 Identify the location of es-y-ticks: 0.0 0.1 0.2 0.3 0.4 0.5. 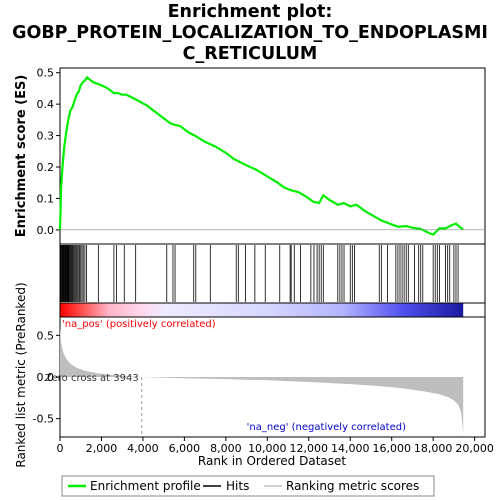
(48, 152).